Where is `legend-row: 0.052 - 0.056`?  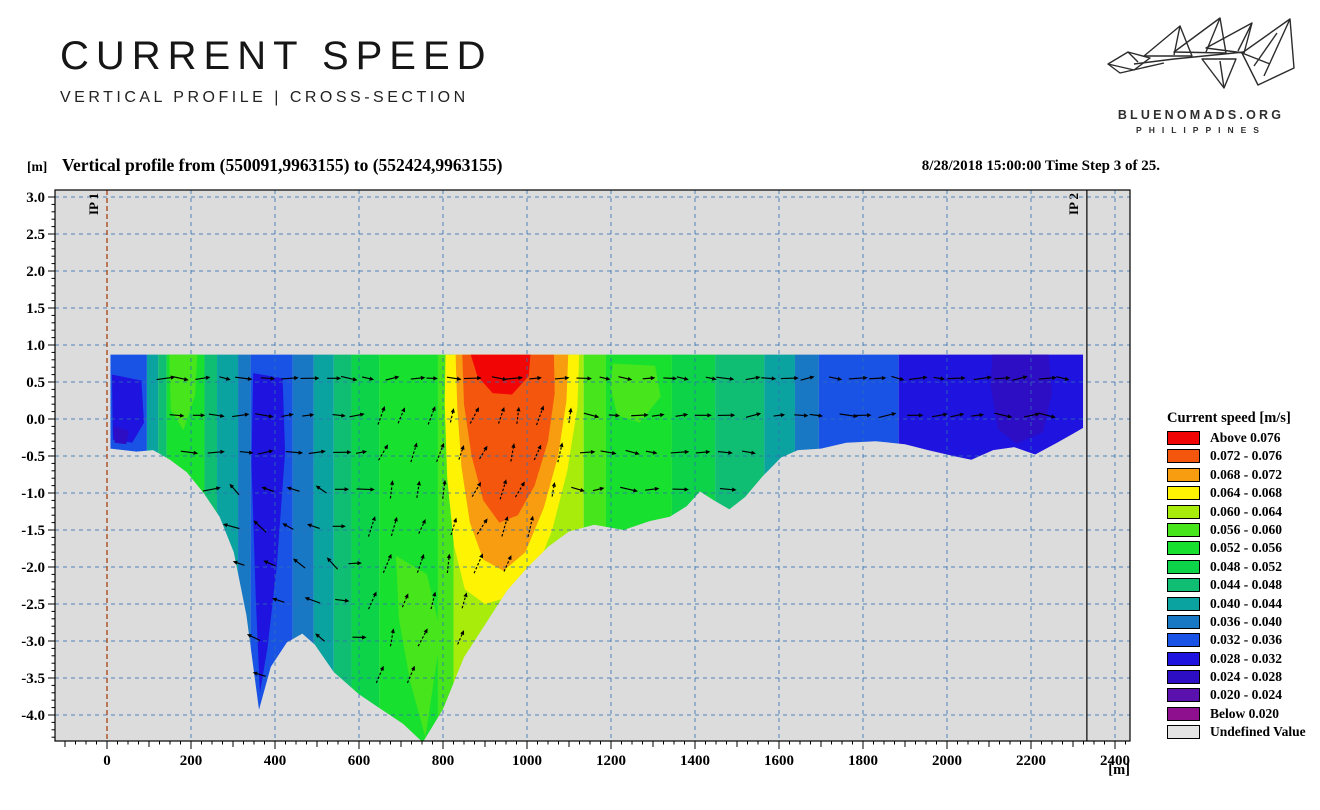
legend-row: 0.052 - 0.056 is located at coordinates (1243, 548).